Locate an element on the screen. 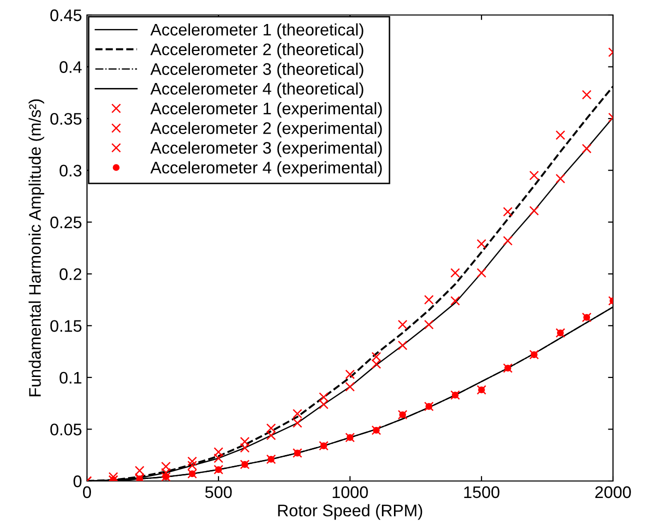 This screenshot has width=658, height=529. y-tick-label: 0.15 is located at coordinates (66, 326).